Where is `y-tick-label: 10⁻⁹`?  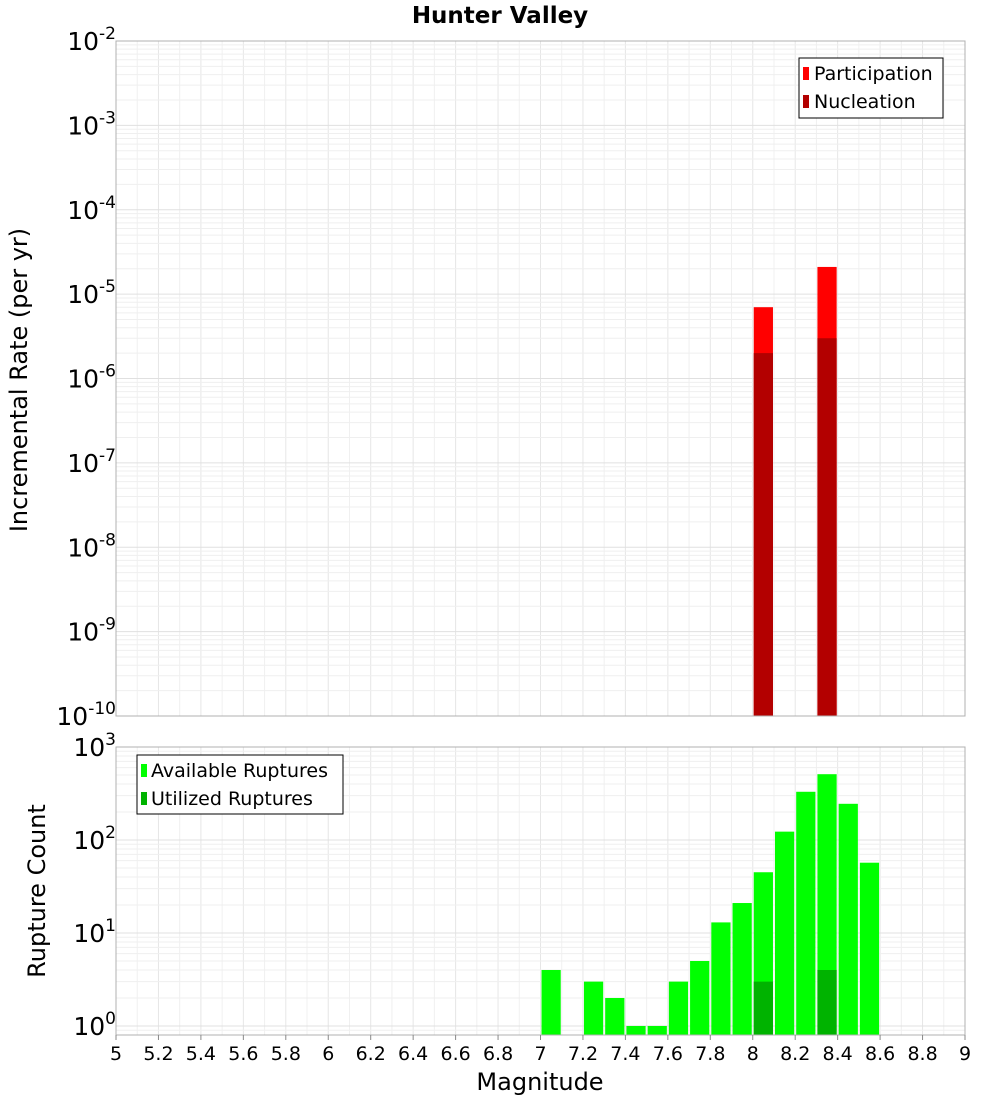
y-tick-label: 10⁻⁹ is located at coordinates (91, 631).